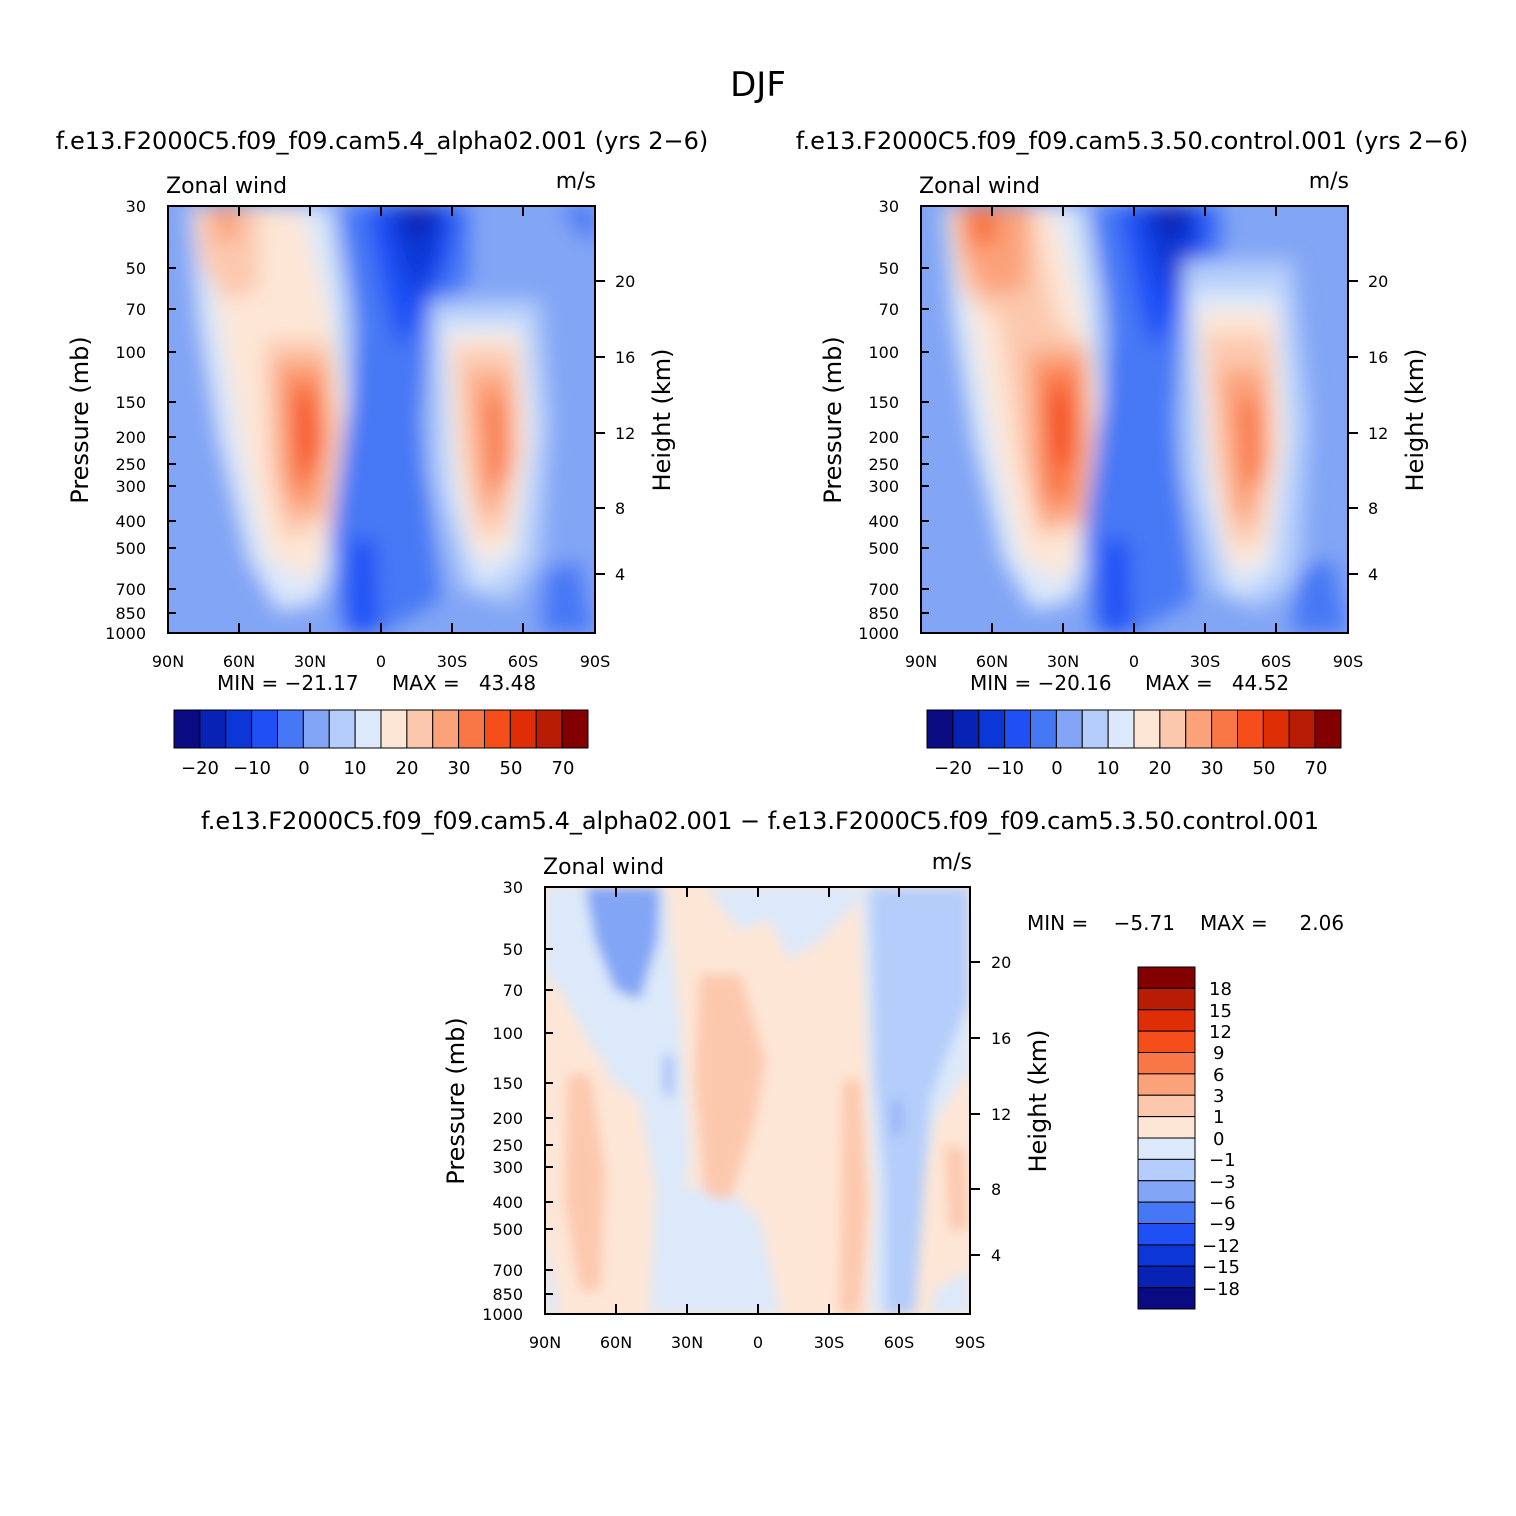  What do you see at coordinates (1218, 1053) in the screenshot?
I see `colorbar-label: 9` at bounding box center [1218, 1053].